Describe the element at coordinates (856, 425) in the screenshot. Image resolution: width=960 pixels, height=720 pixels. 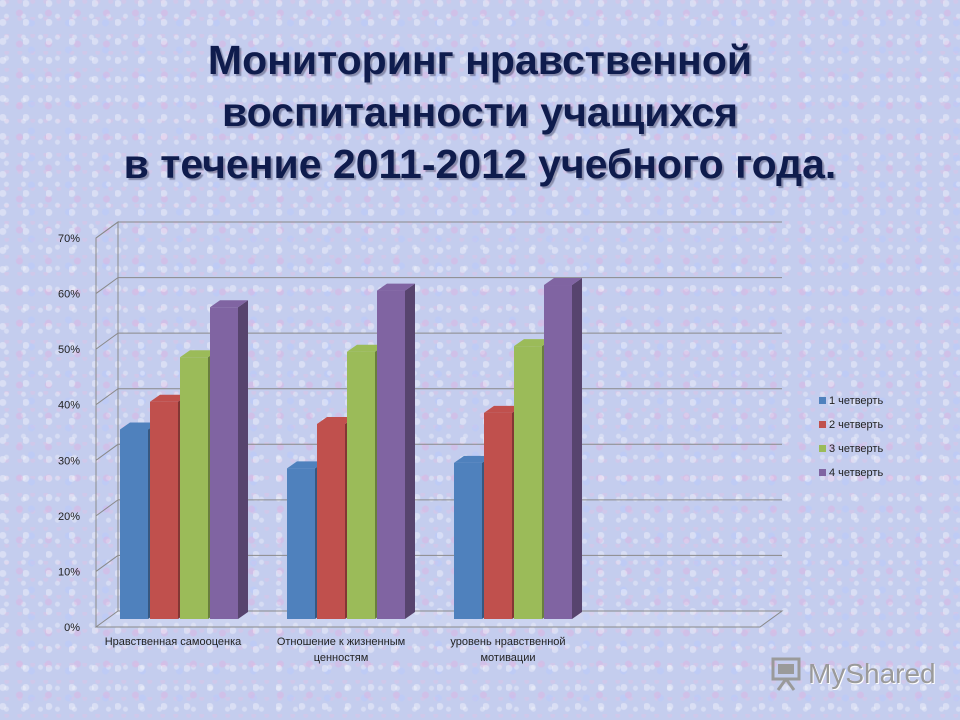
I see `legend-label: 2 четверть` at that location.